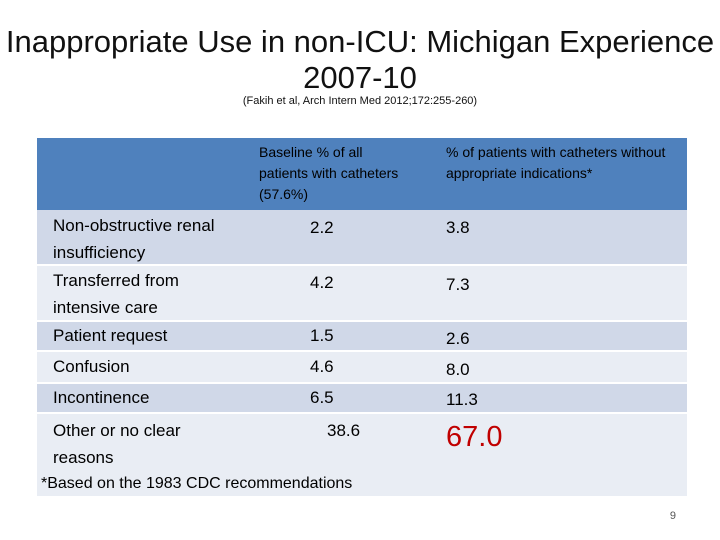 The height and width of the screenshot is (540, 720). I want to click on inappropriate-value-highlight: 67.0, so click(474, 437).